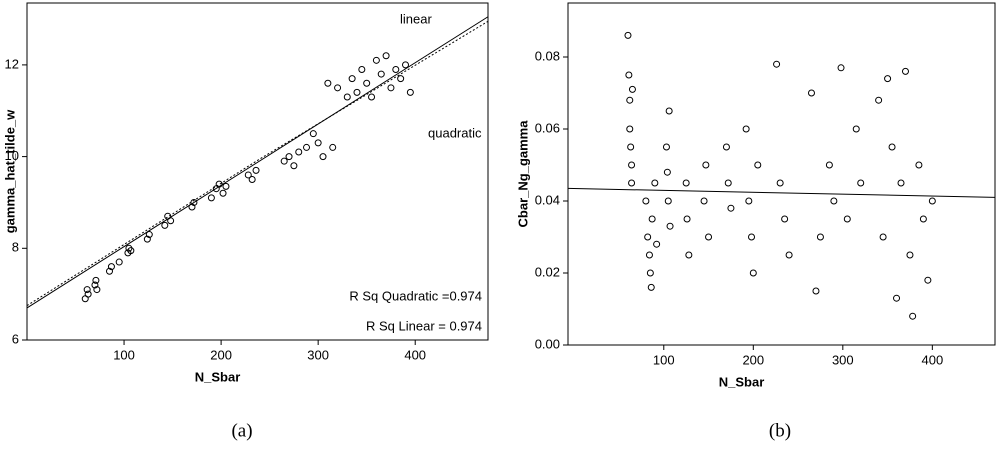 Image resolution: width=996 pixels, height=450 pixels. What do you see at coordinates (547, 343) in the screenshot?
I see `y-tick-label: 0.00` at bounding box center [547, 343].